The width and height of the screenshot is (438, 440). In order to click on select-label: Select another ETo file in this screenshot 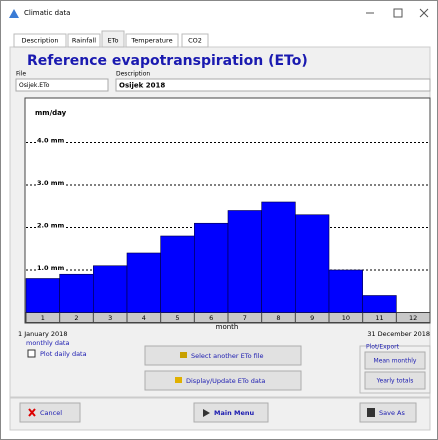, I will do `click(227, 356)`.